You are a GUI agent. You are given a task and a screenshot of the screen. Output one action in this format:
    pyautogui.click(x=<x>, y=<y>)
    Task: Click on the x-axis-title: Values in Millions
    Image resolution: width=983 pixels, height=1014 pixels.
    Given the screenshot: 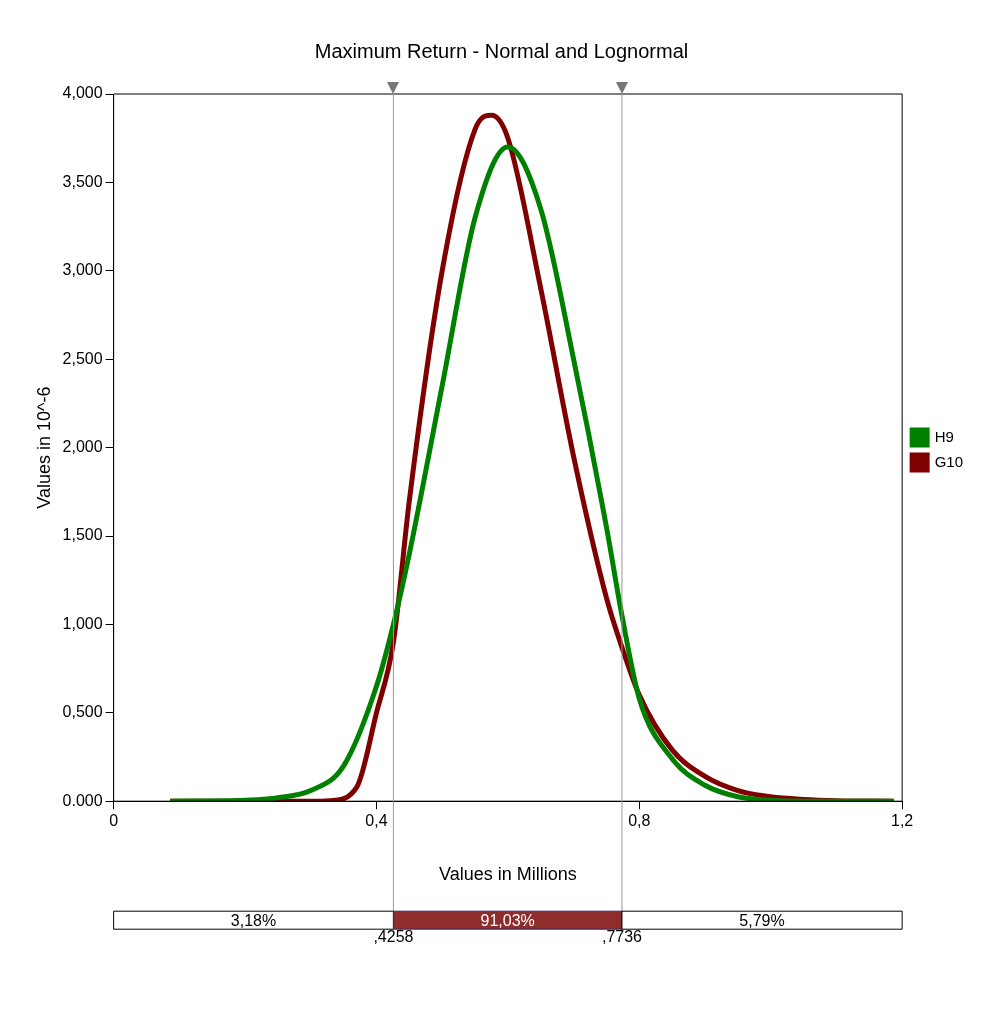 What is the action you would take?
    pyautogui.click(x=508, y=874)
    